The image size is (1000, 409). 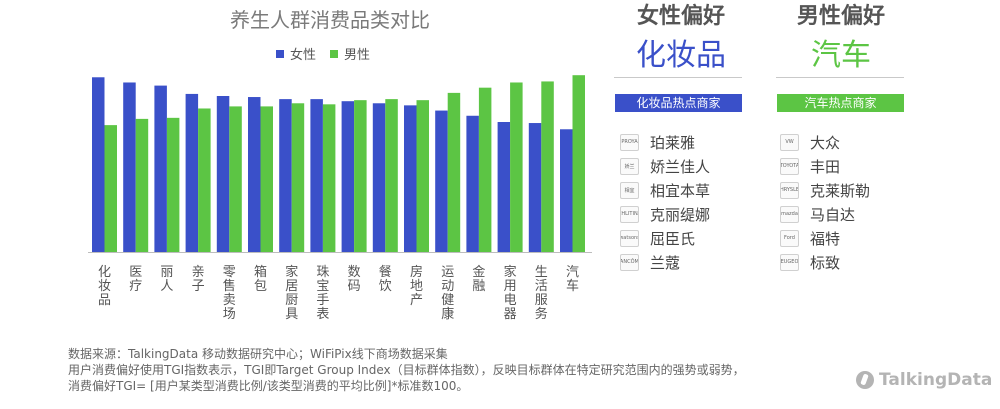 What do you see at coordinates (840, 16) in the screenshot?
I see `male-panel-title: 男性偏好` at bounding box center [840, 16].